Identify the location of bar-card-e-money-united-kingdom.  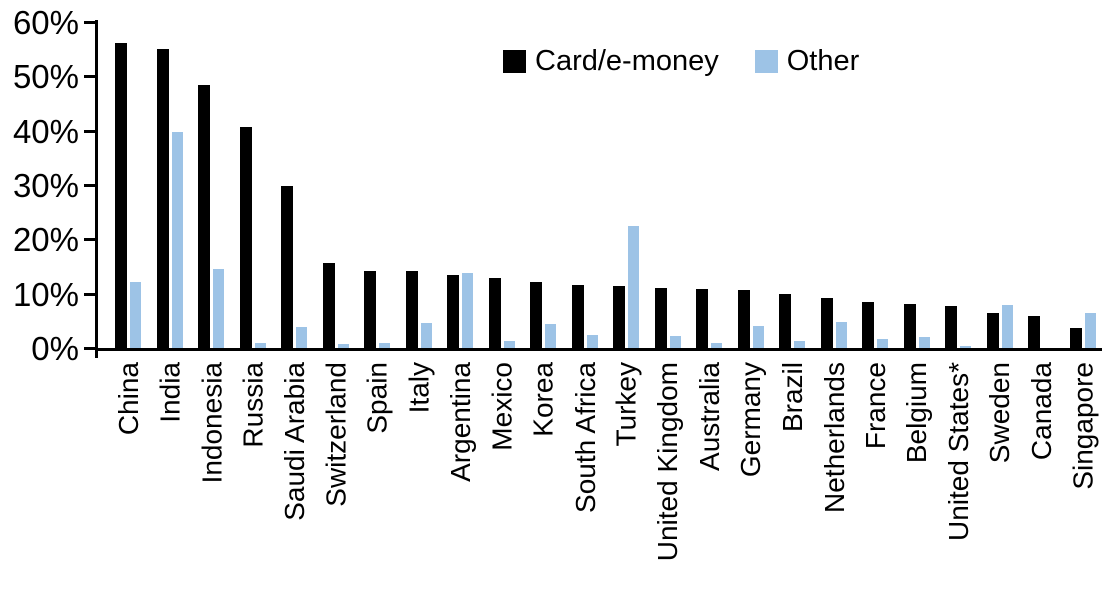
(660, 318).